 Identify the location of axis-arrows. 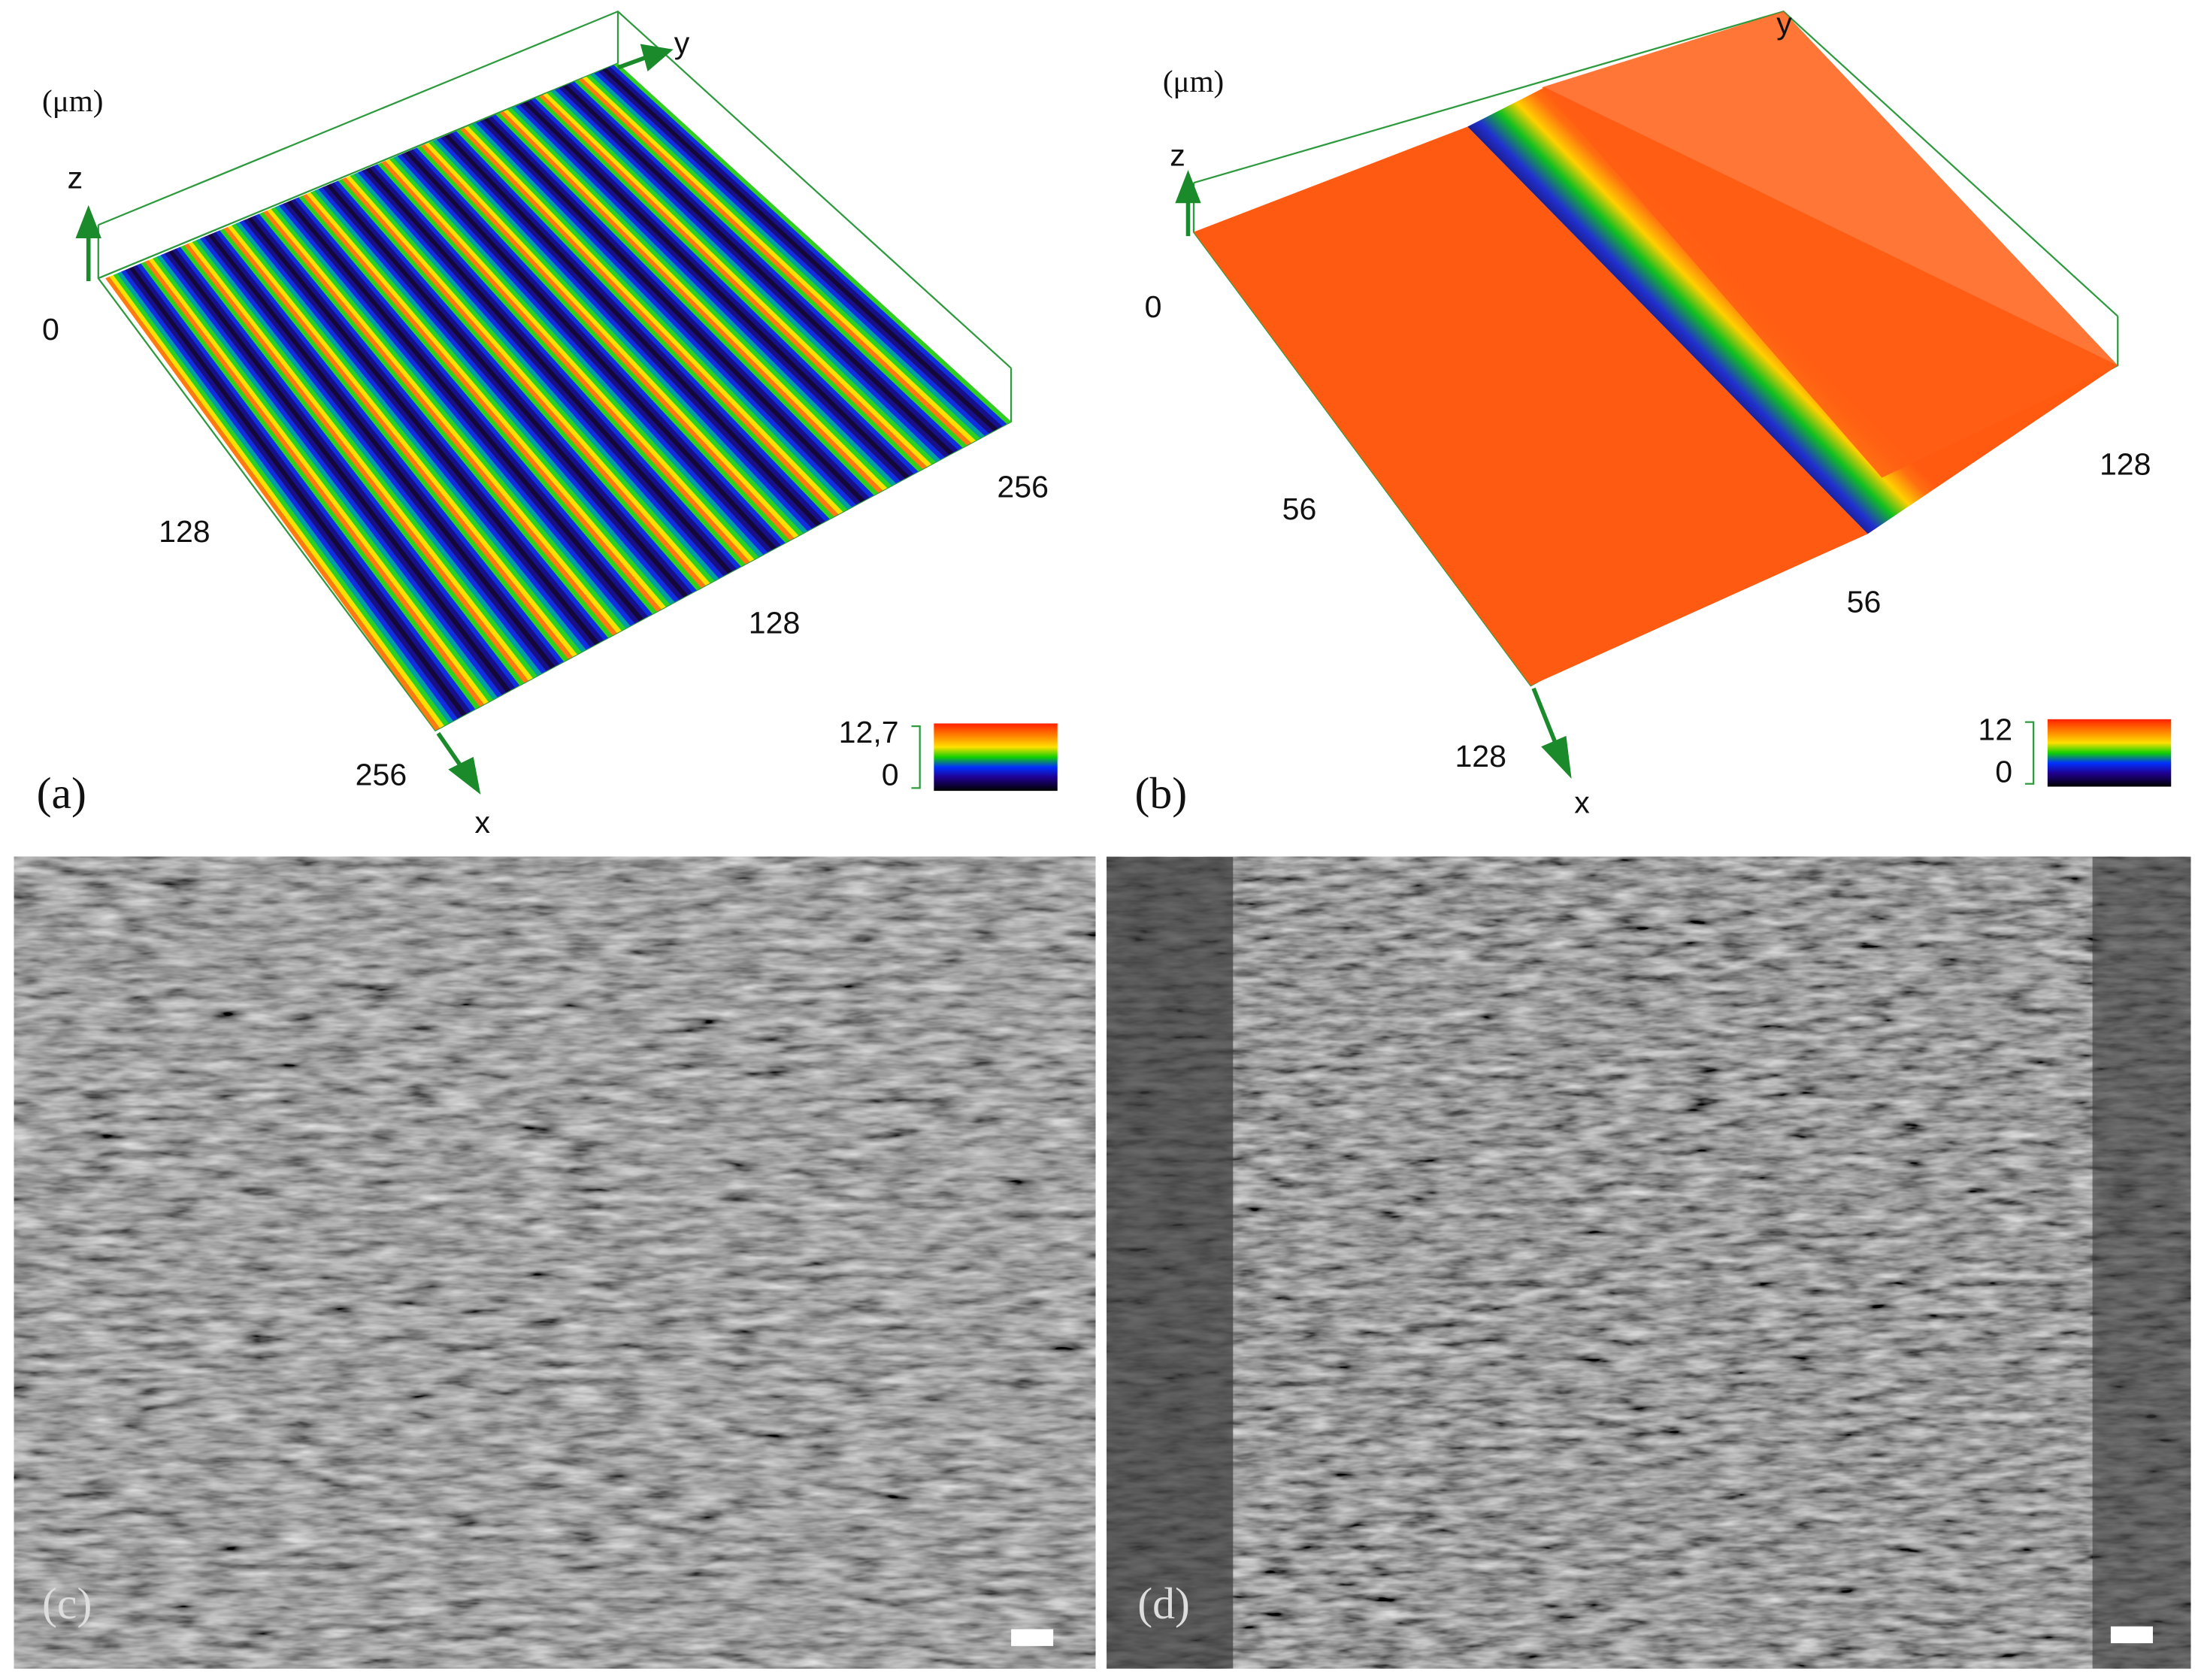
(1373, 474).